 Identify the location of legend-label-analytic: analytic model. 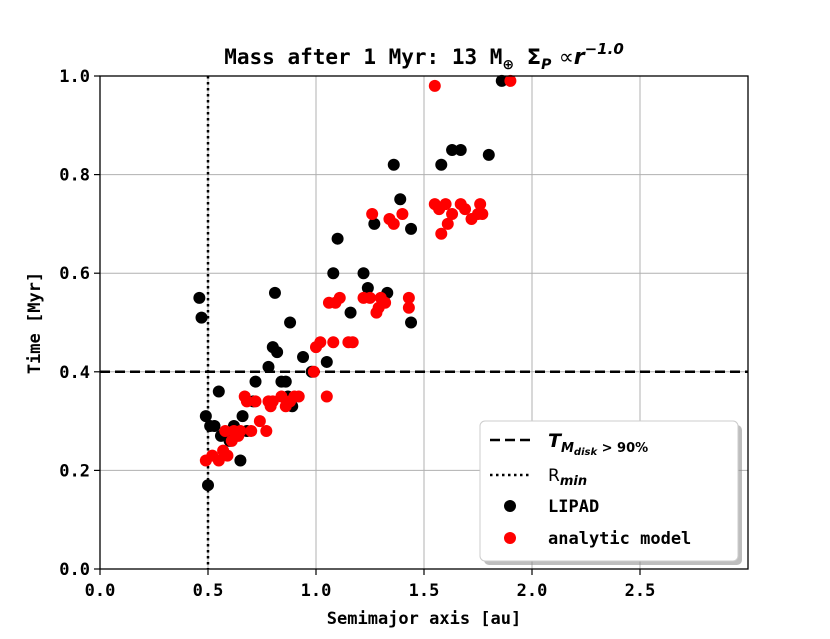
(619, 539).